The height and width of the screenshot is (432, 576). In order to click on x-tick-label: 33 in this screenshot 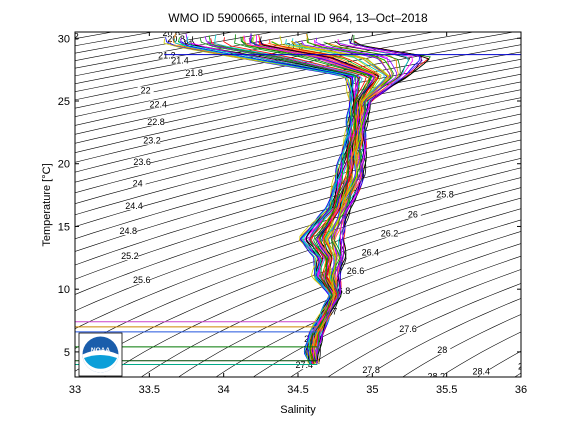, I will do `click(75, 390)`.